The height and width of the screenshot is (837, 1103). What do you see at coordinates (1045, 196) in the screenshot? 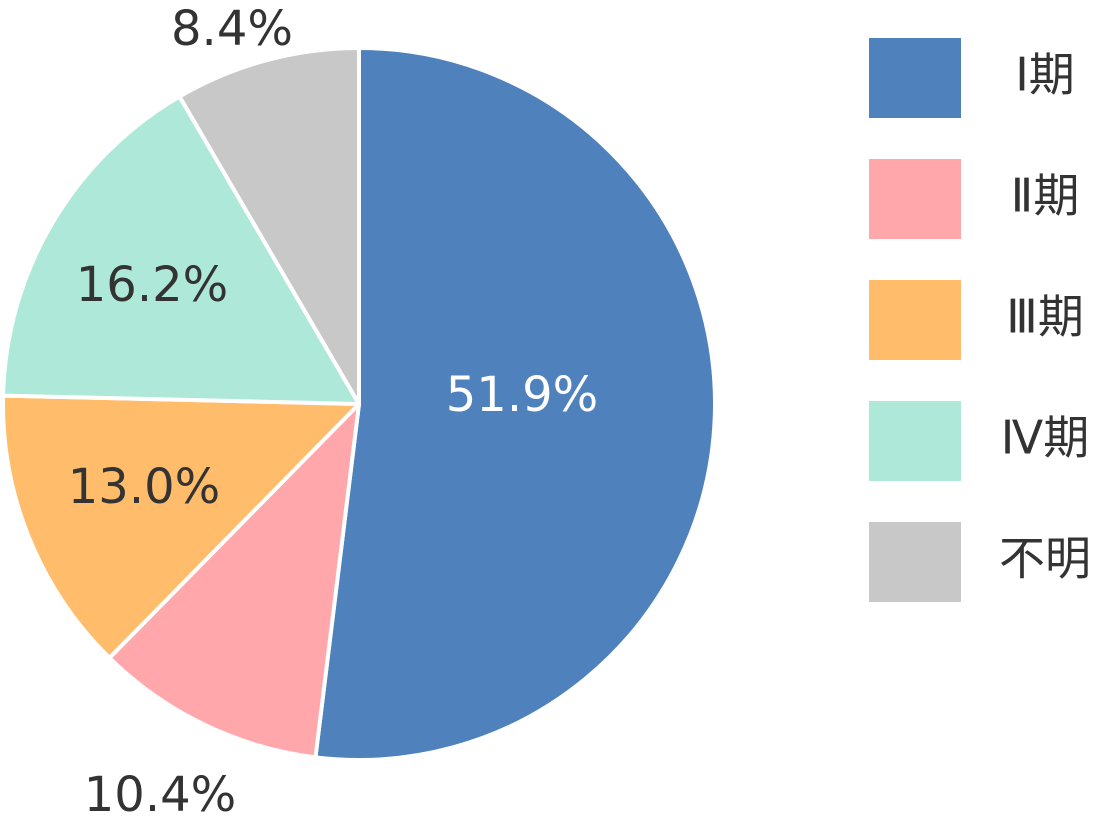
I see `legend-label: Ⅱ期` at bounding box center [1045, 196].